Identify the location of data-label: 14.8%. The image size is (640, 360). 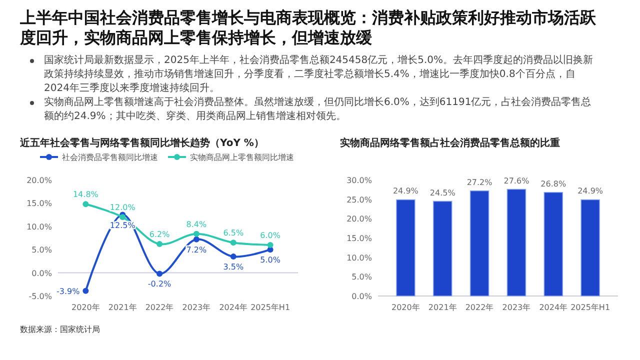
(85, 195).